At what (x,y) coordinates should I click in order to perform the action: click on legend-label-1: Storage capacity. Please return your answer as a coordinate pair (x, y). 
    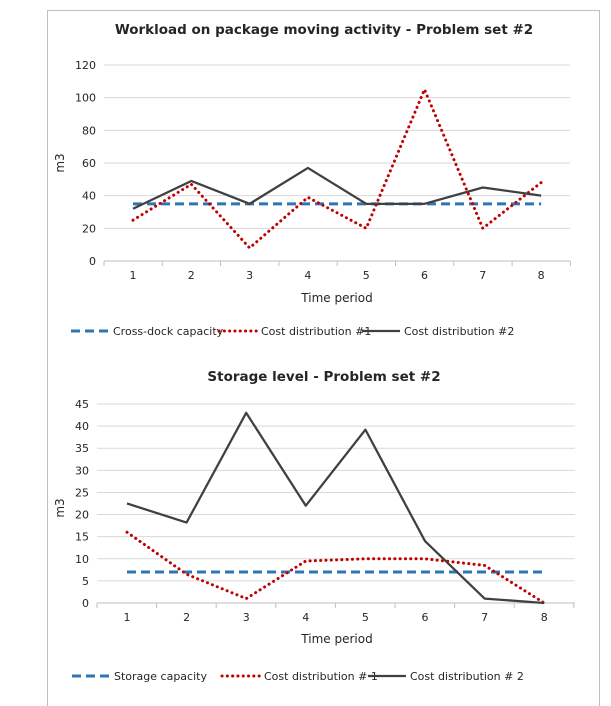
    Looking at the image, I should click on (160, 676).